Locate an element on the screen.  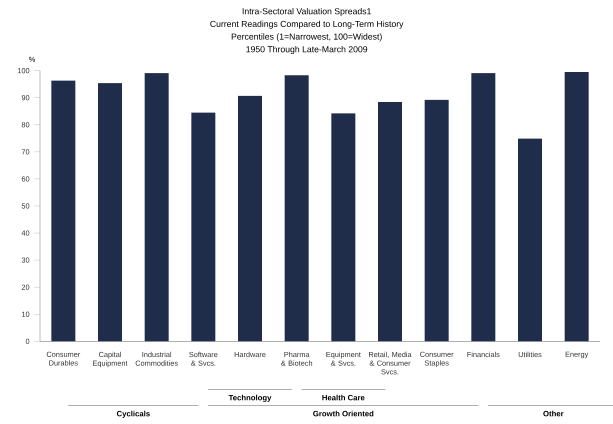
chart-subtitle: Current Readings Compared to Long-Term History is located at coordinates (307, 24).